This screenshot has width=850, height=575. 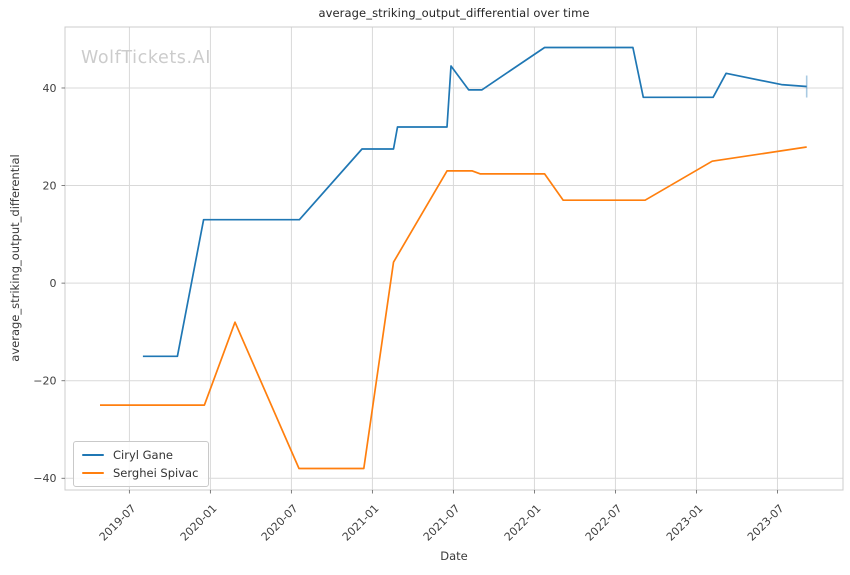 What do you see at coordinates (685, 523) in the screenshot?
I see `x-tick-label: 2023-01` at bounding box center [685, 523].